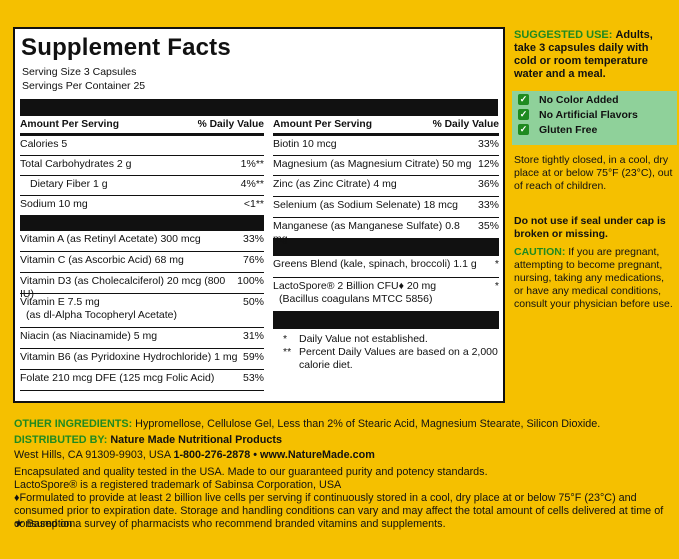  What do you see at coordinates (305, 144) in the screenshot?
I see `nutrient-name: Biotin 10 mcg` at bounding box center [305, 144].